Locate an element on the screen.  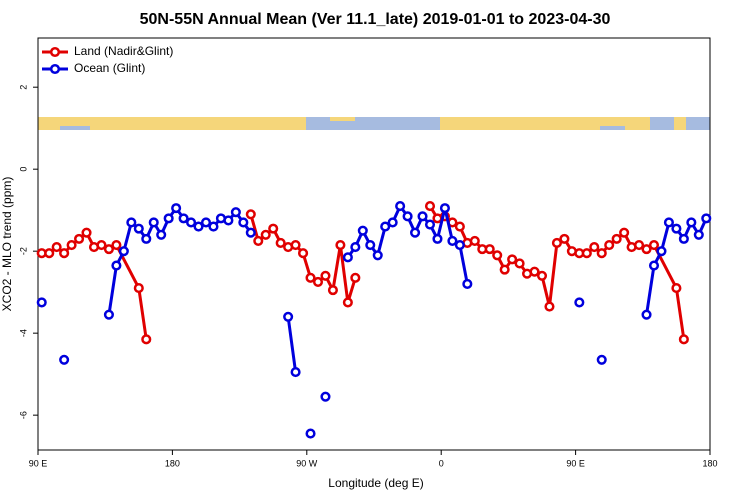
y-axis-label: XCO2 - MLO trend (ppm) is located at coordinates (7, 244).